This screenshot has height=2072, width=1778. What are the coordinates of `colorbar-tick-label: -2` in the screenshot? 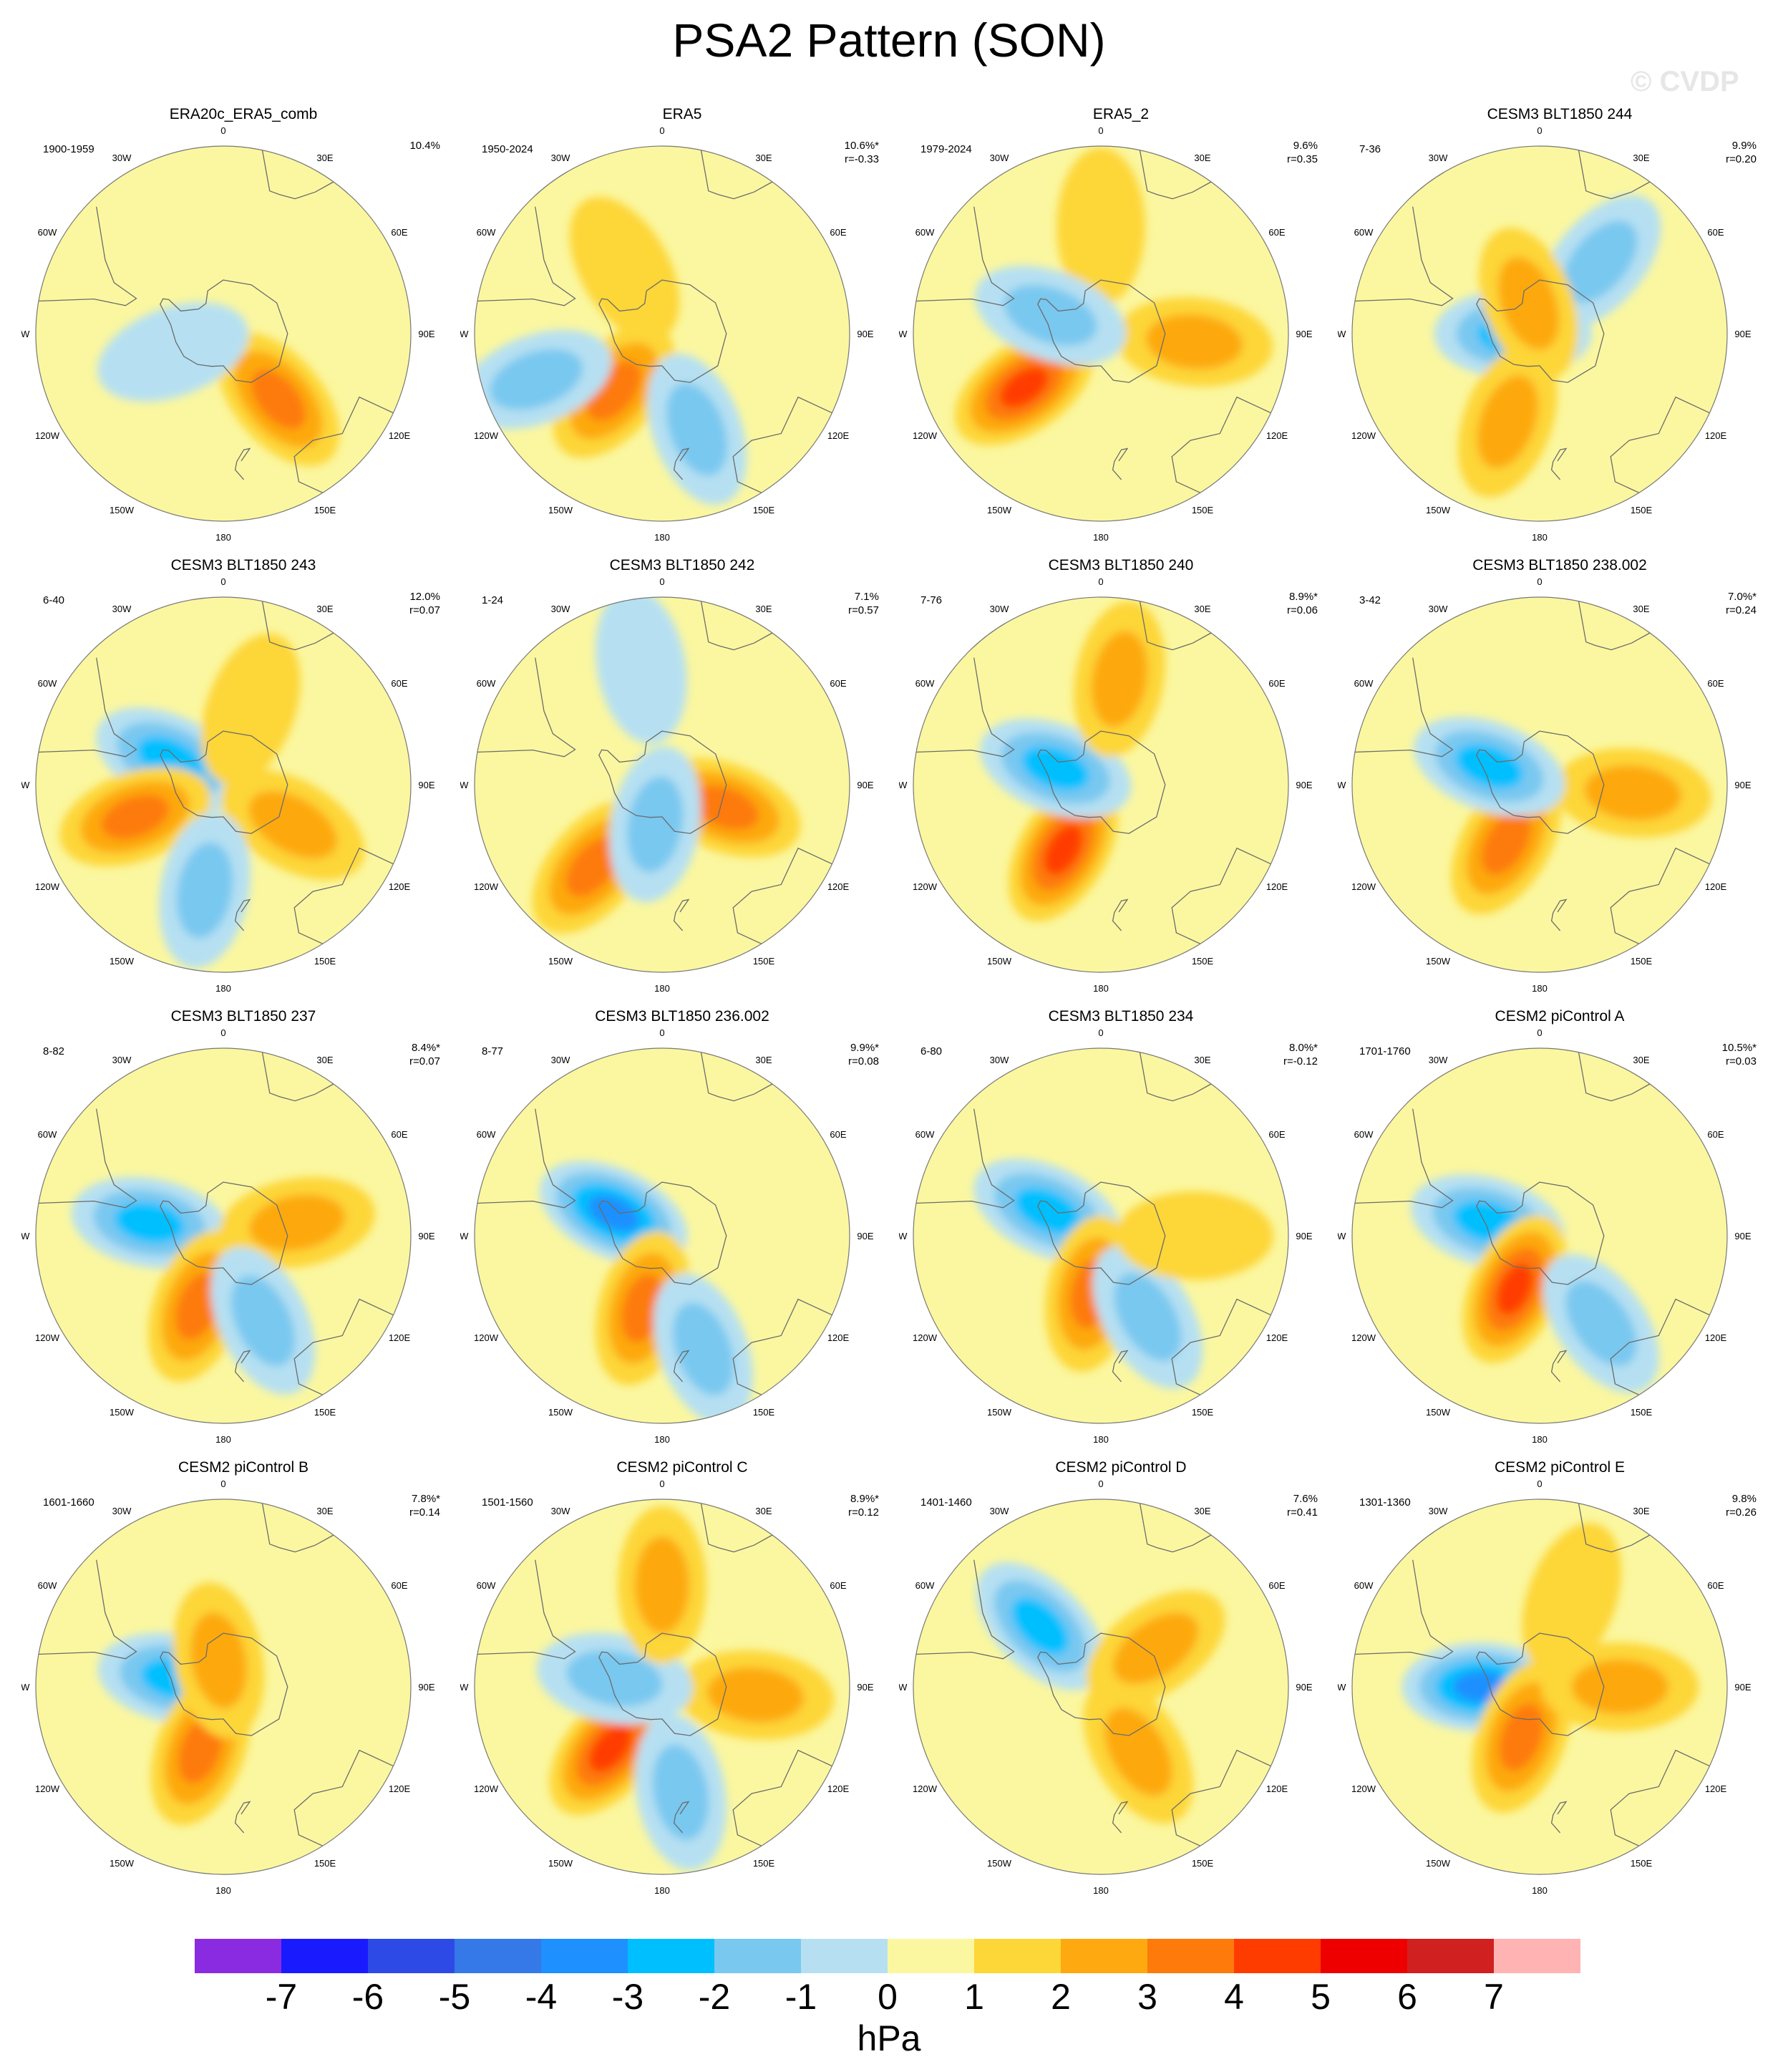 It's located at (714, 1997).